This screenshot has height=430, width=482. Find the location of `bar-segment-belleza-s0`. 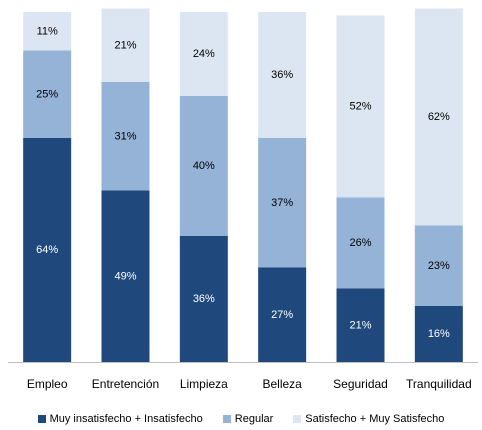

bar-segment-belleza-s0 is located at coordinates (282, 314).